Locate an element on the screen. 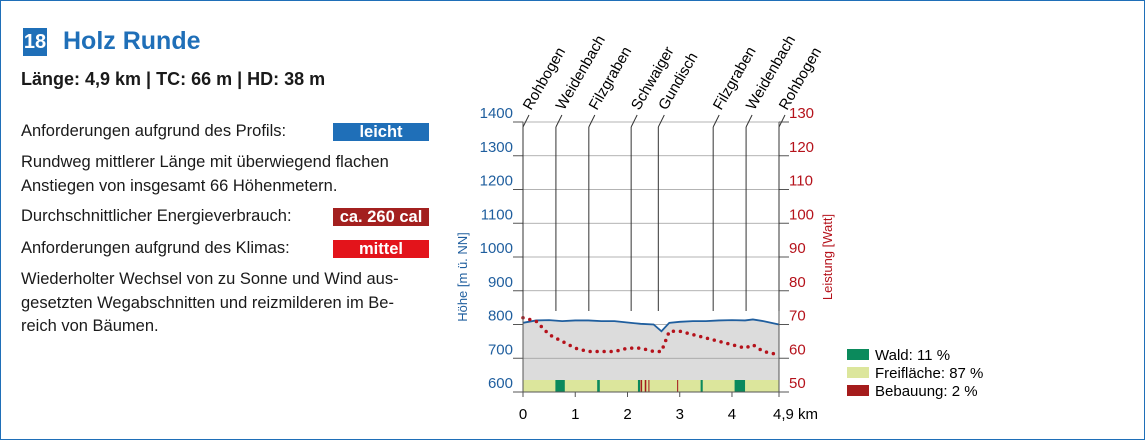 The image size is (1145, 440). legend-label: Freifläche: 87 % is located at coordinates (929, 373).